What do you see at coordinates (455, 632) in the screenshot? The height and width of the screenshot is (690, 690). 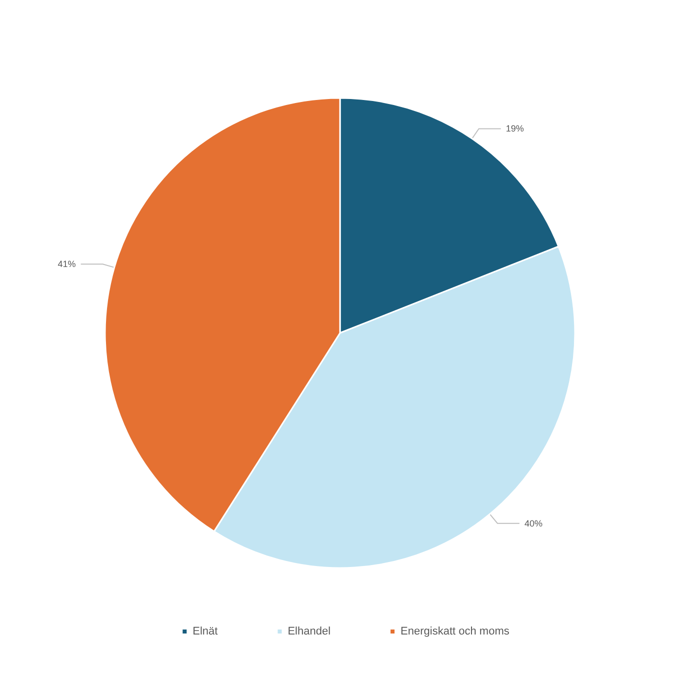 I see `legend-label: Energiskatt och moms` at bounding box center [455, 632].